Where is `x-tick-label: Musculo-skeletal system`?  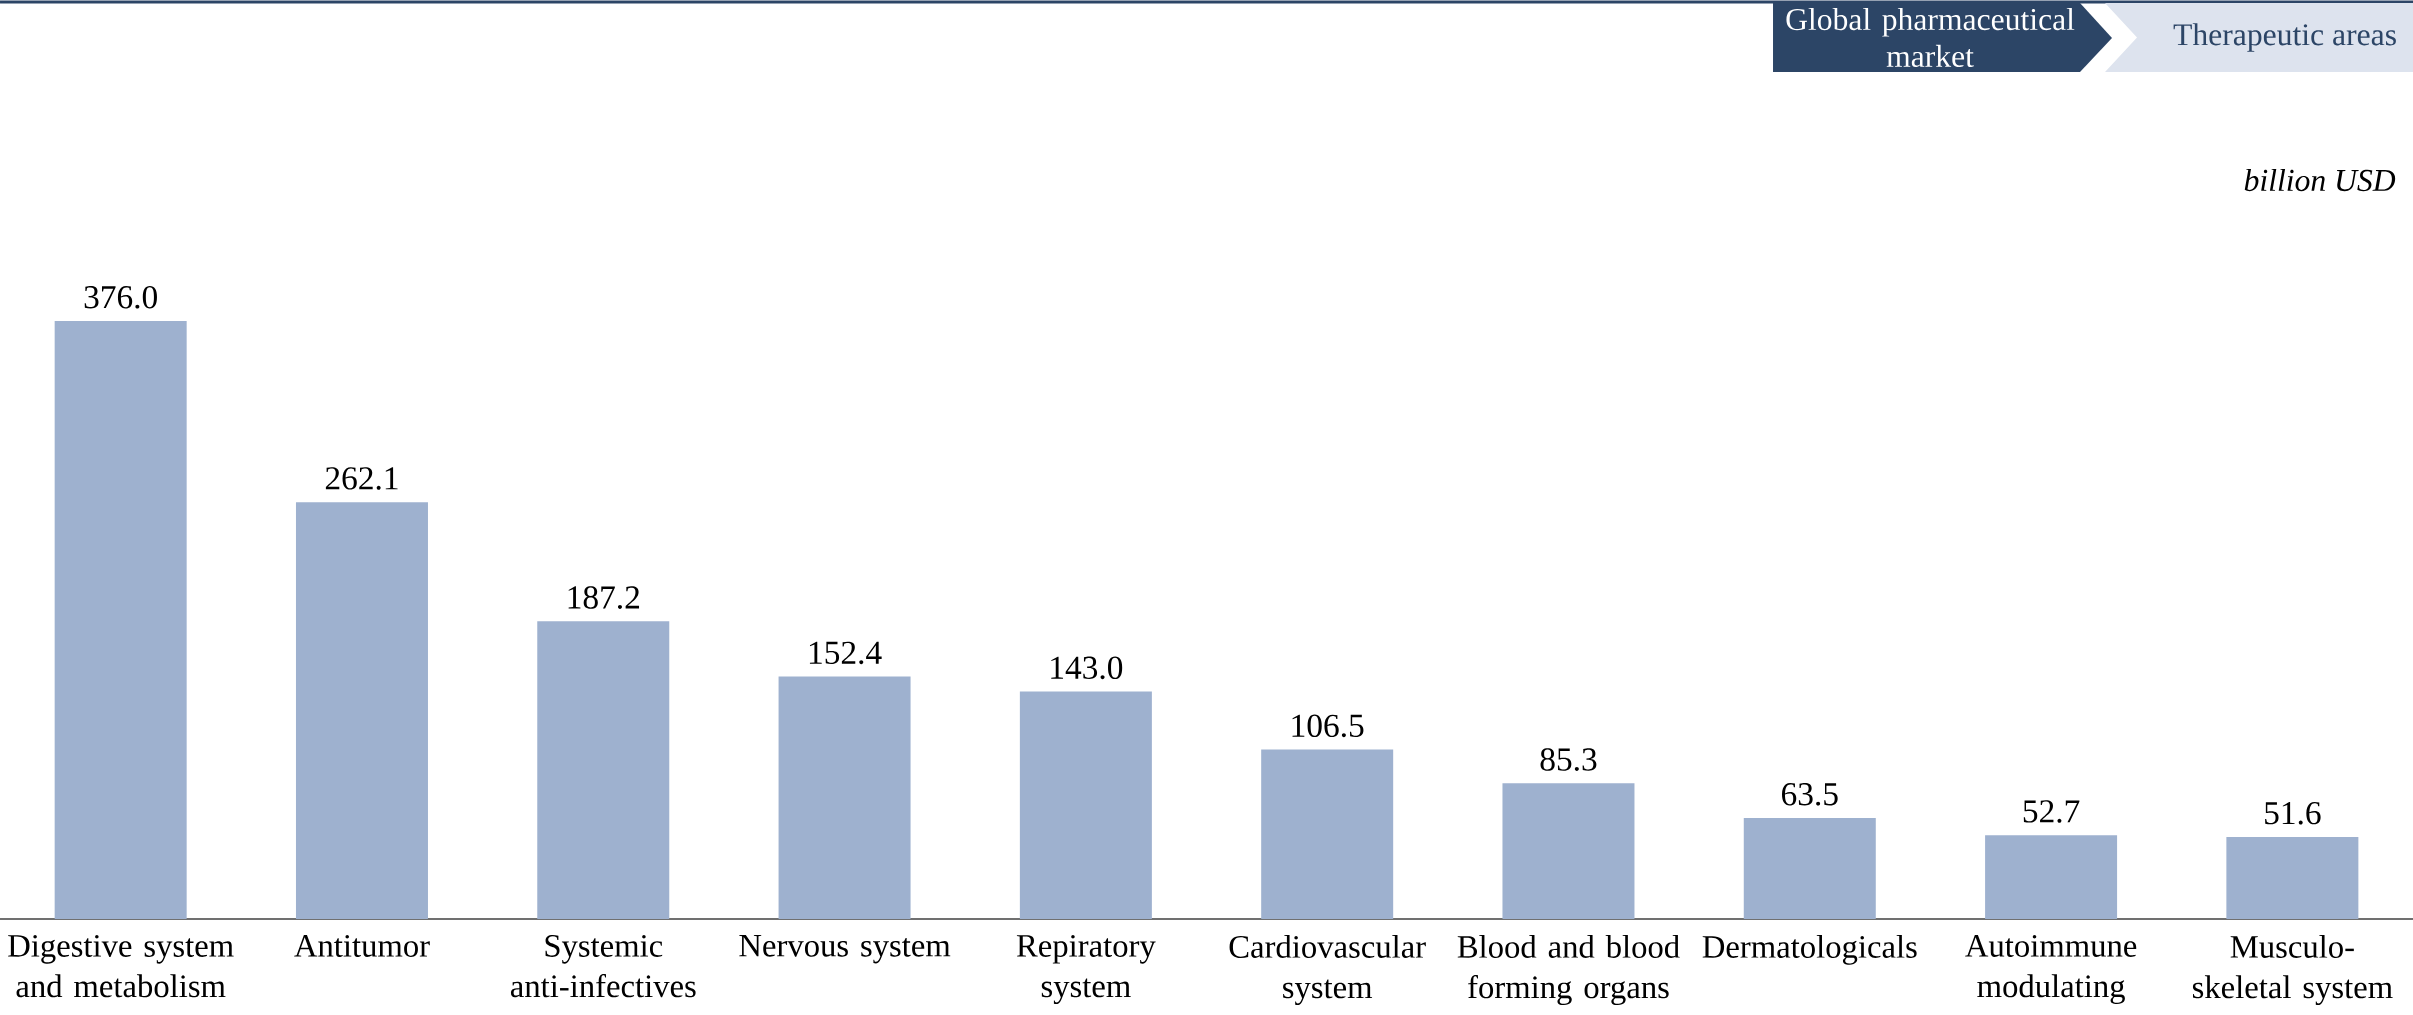 x-tick-label: Musculo-skeletal system is located at coordinates (2292, 970).